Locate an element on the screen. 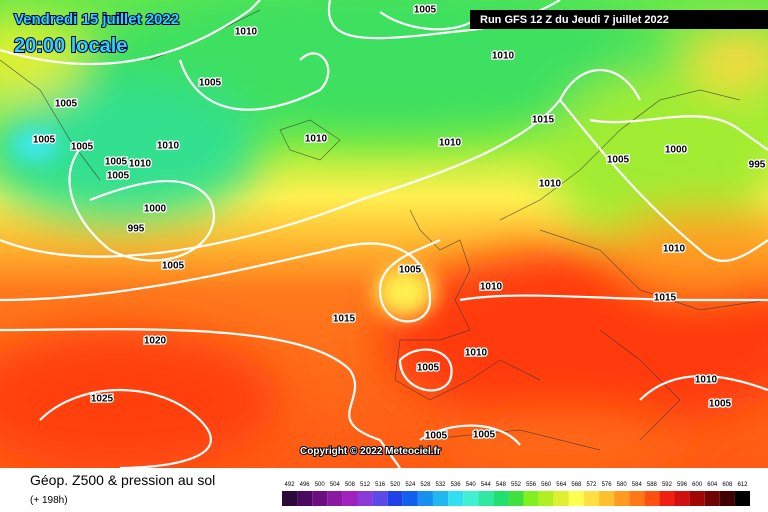 Image resolution: width=768 pixels, height=512 pixels. time: 20:00 locale is located at coordinates (70, 46).